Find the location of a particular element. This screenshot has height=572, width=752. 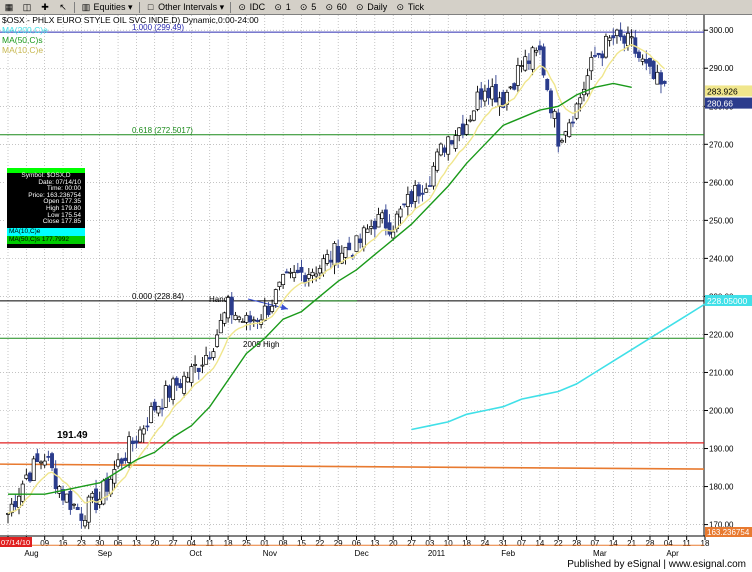

dw-ma10: MA(10,C)e is located at coordinates (46, 231).